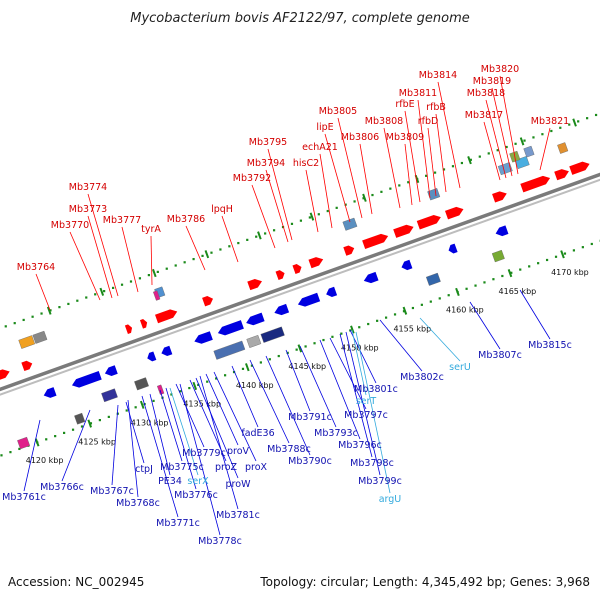 Image resolution: width=600 pixels, height=600 pixels. What do you see at coordinates (384, 121) in the screenshot?
I see `gene-label-mb3808: Mb3808` at bounding box center [384, 121].